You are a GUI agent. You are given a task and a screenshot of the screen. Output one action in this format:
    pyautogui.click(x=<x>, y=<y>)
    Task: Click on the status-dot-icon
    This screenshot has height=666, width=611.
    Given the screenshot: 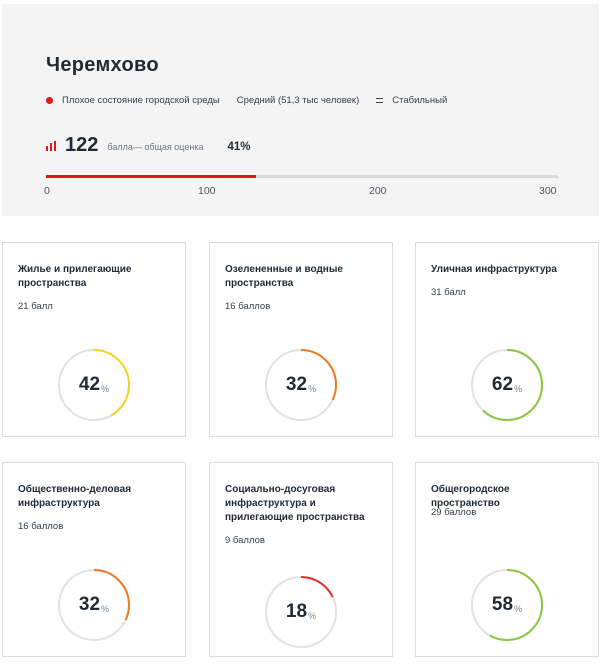 What is the action you would take?
    pyautogui.click(x=49, y=100)
    